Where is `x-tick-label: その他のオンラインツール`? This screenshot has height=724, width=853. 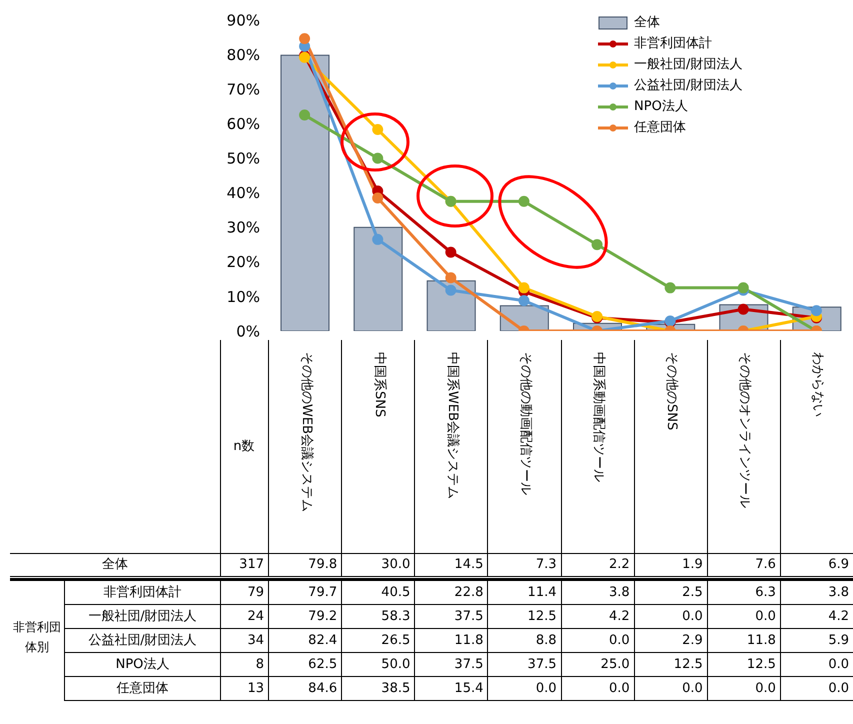
x-tick-label: その他のオンラインツール is located at coordinates (745, 430).